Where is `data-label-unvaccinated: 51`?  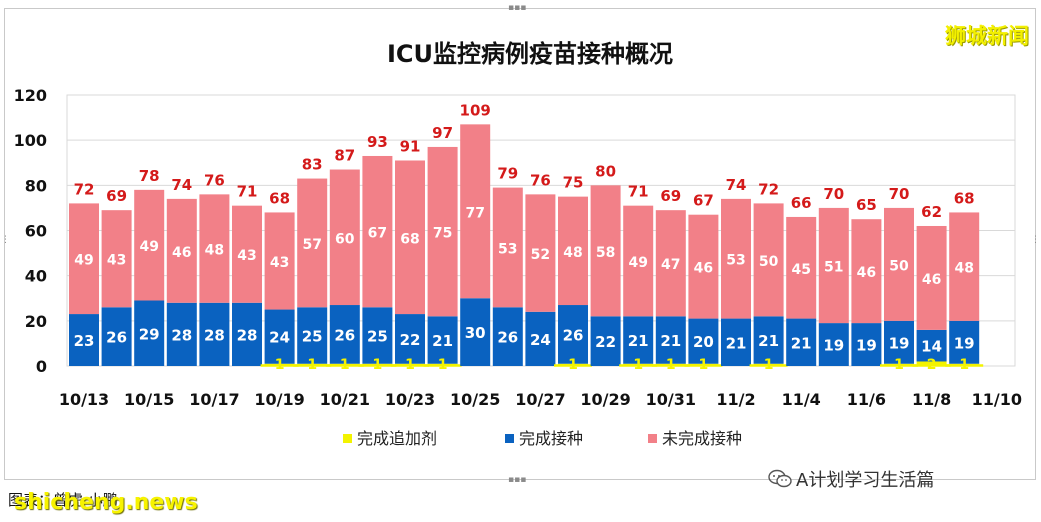 data-label-unvaccinated: 51 is located at coordinates (833, 268).